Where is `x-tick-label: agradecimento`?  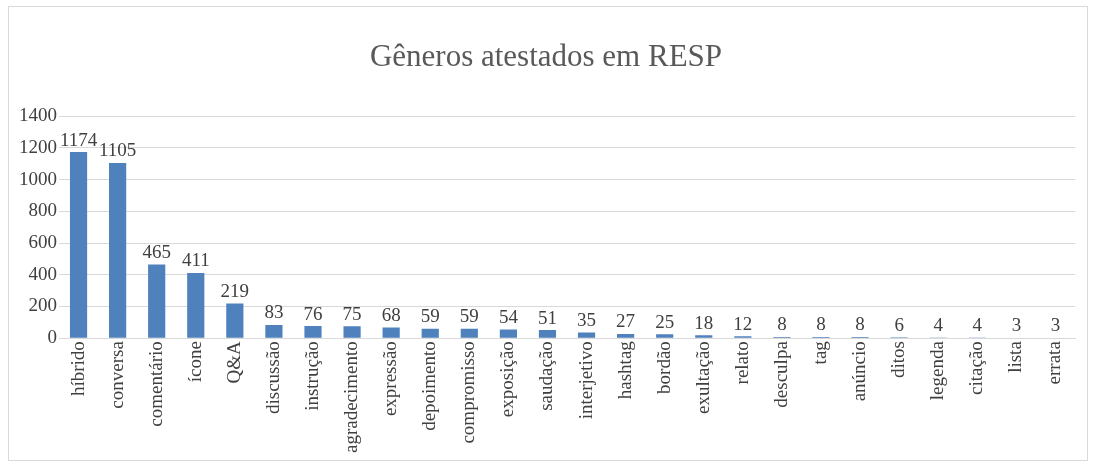 x-tick-label: agradecimento is located at coordinates (351, 397).